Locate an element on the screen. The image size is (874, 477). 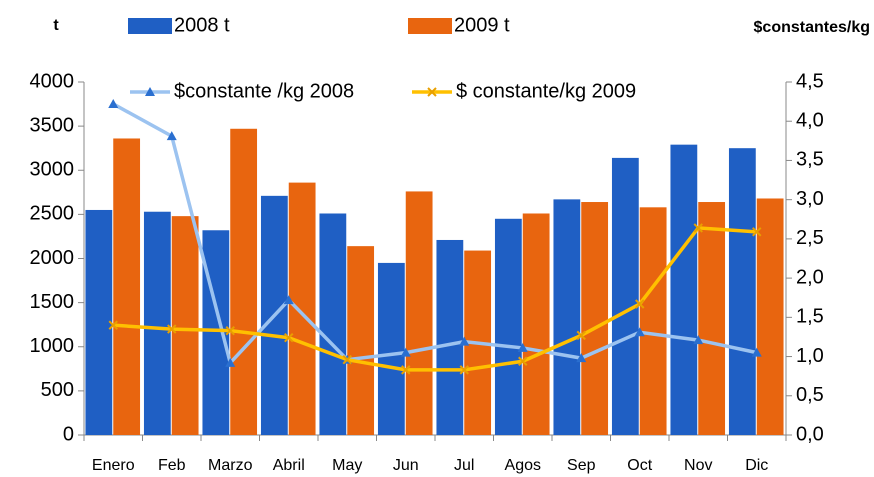
y2-axis-label: $constantes/kg is located at coordinates (812, 27).